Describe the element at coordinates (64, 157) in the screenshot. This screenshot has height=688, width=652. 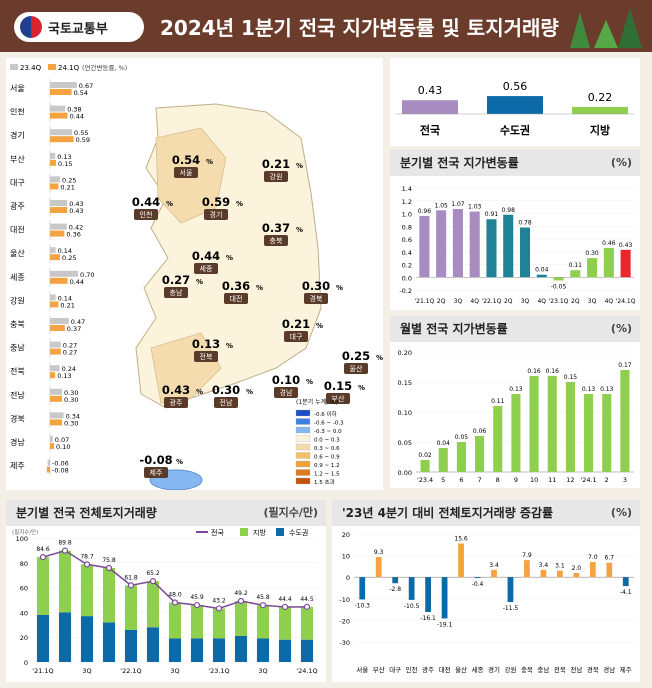
I see `region-value-prev: 0.13` at that location.